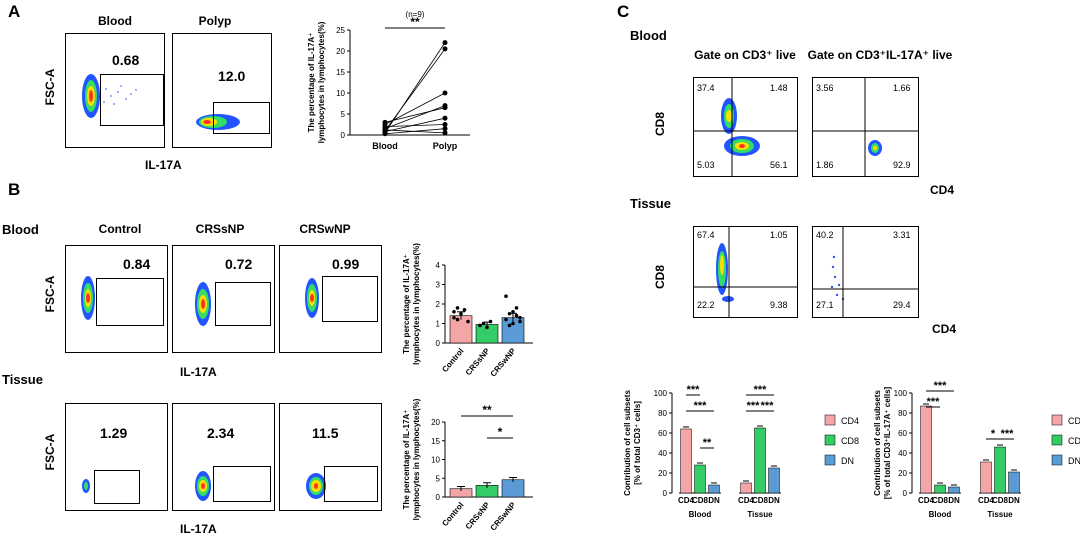  Describe the element at coordinates (700, 500) in the screenshot. I see `chartC1-xtick-label: CD8` at that location.